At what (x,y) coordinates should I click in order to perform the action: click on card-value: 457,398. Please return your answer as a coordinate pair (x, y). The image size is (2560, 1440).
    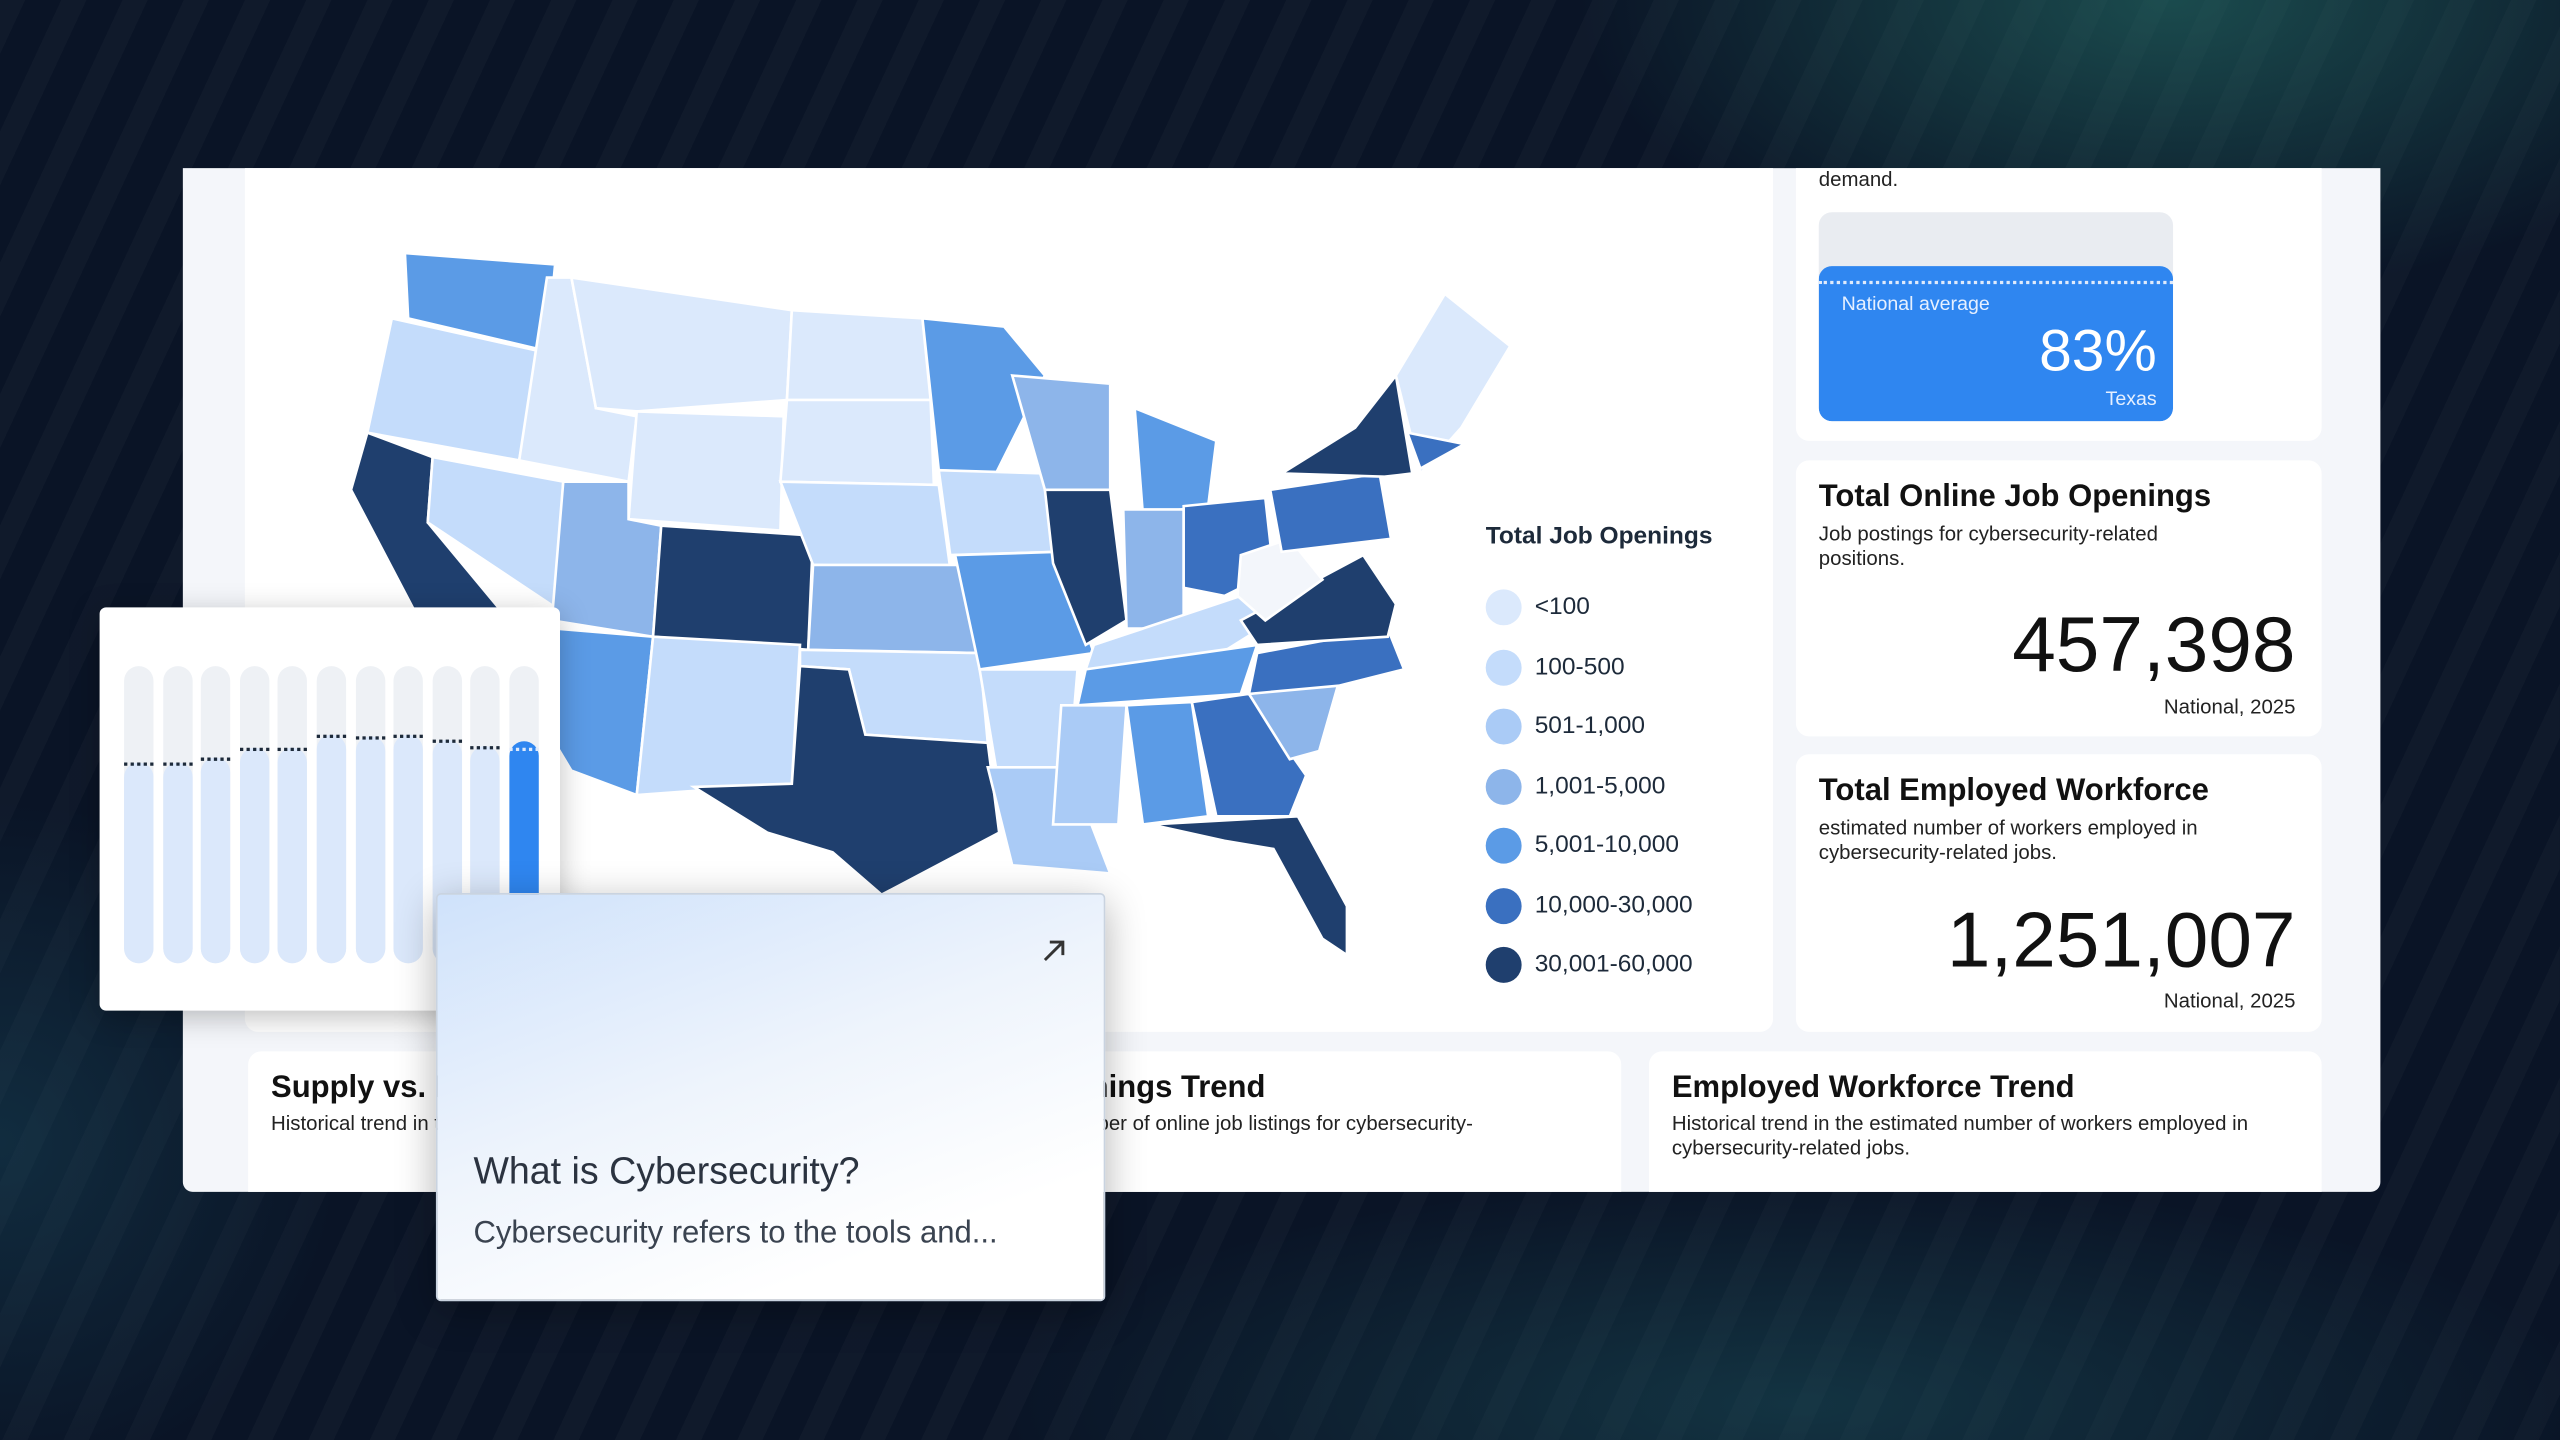
    Looking at the image, I should click on (2154, 645).